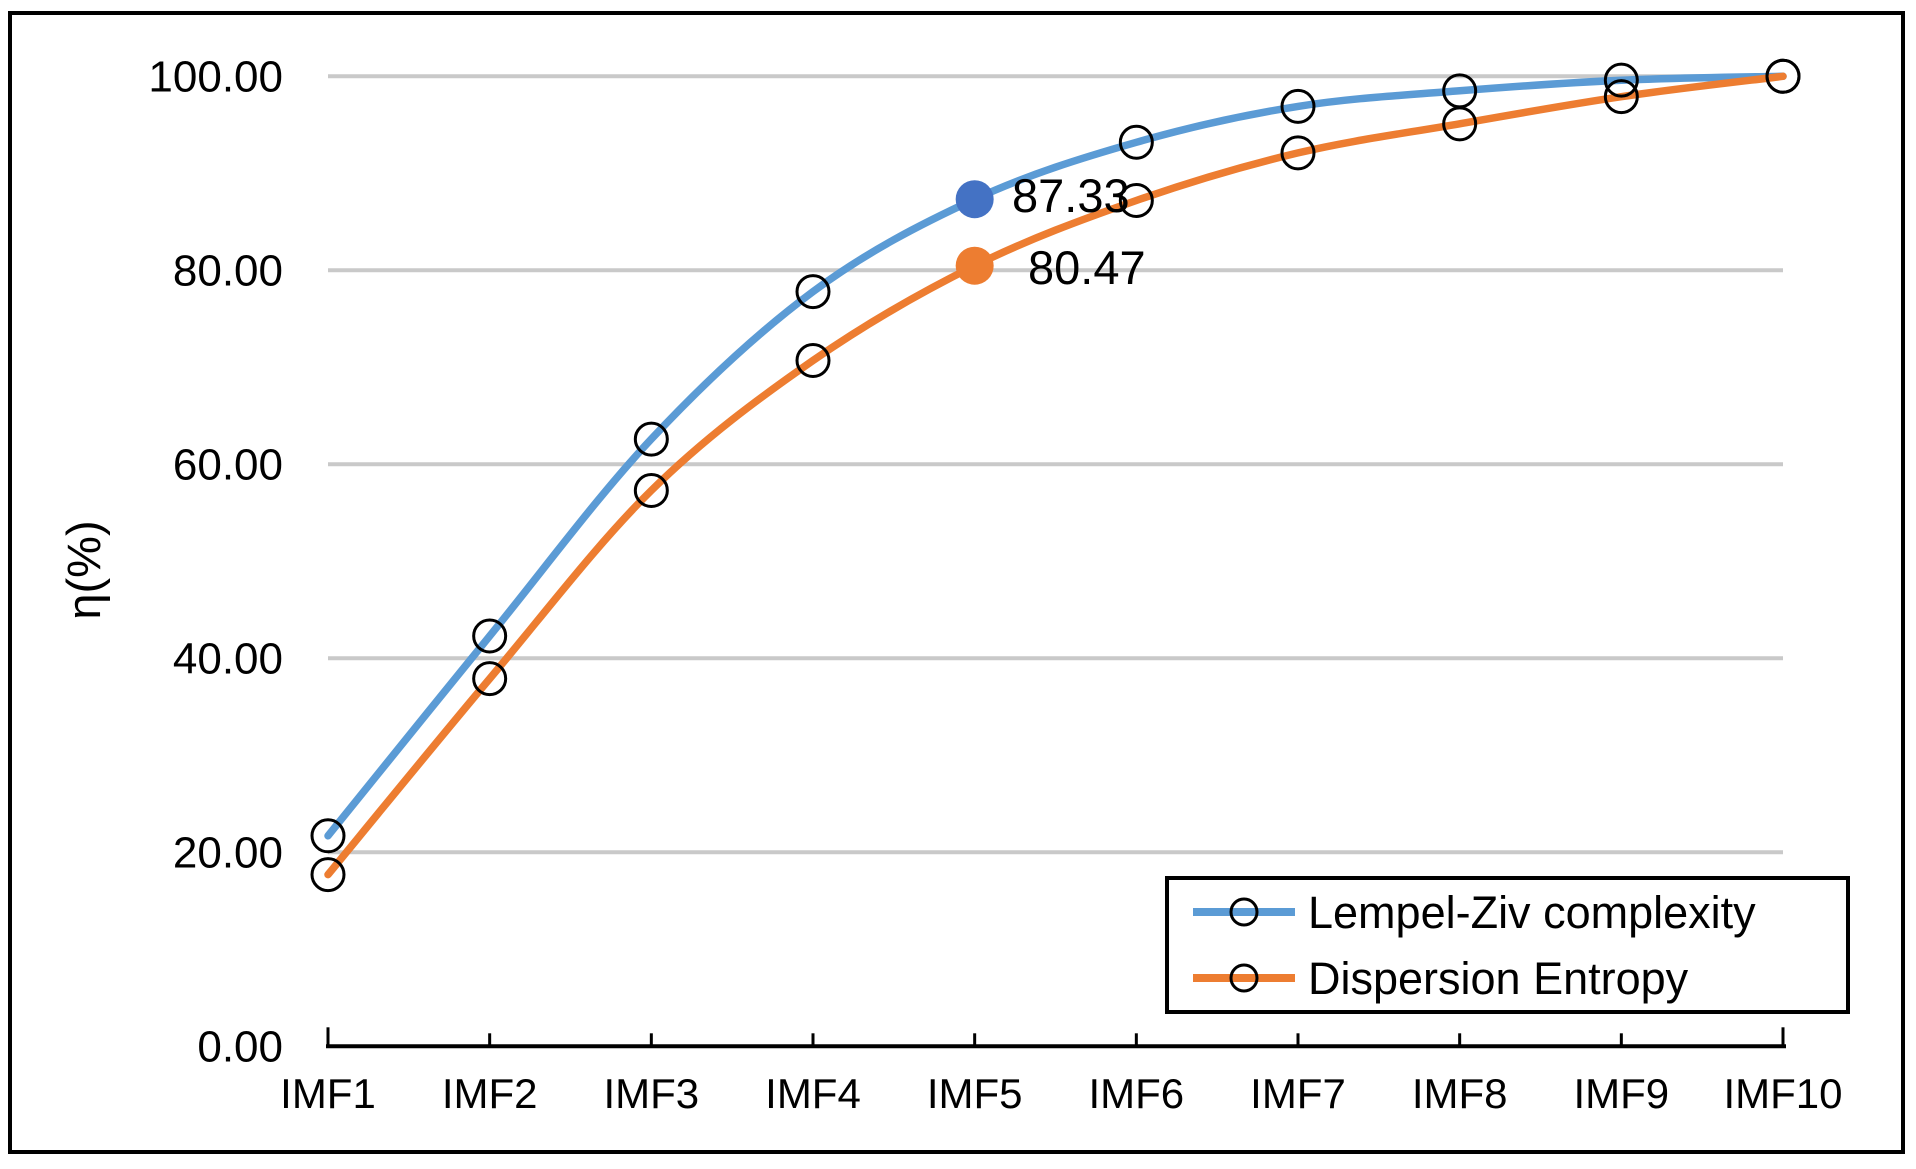  Describe the element at coordinates (1056, 1038) in the screenshot. I see `x-axis-layer` at that location.